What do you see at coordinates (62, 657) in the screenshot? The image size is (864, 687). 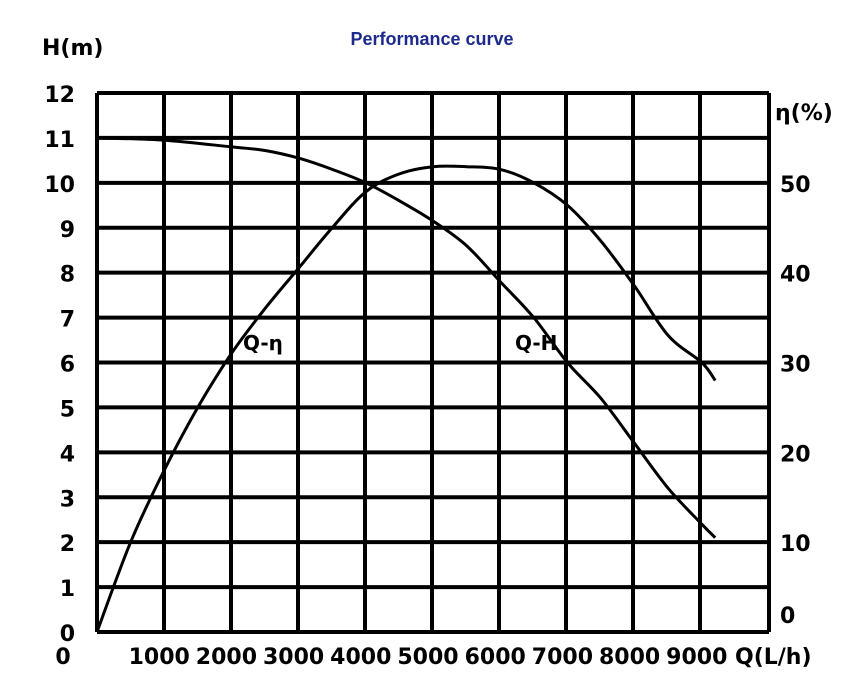 I see `x-tick-label-origin: 0` at bounding box center [62, 657].